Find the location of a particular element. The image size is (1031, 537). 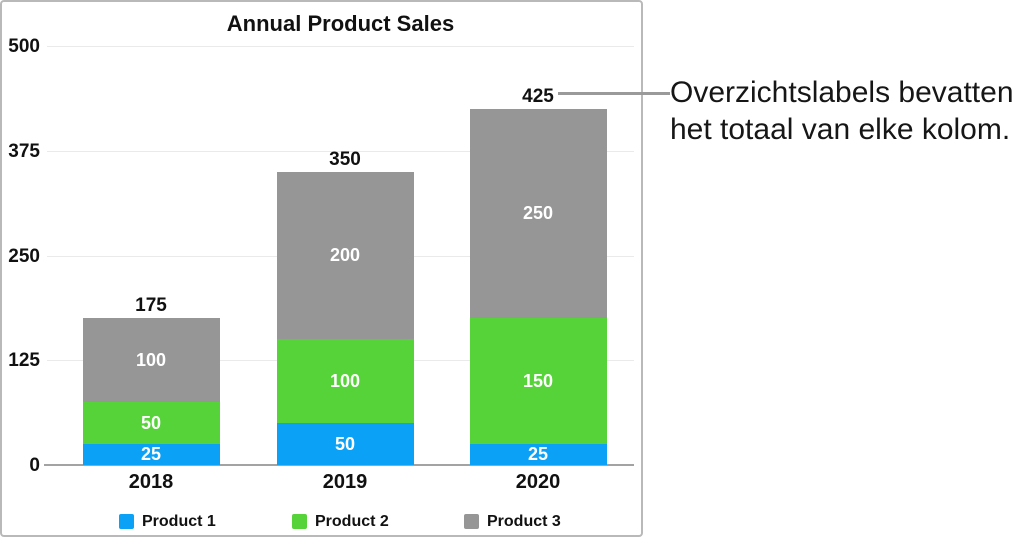

legend-label: Product 1 is located at coordinates (179, 521).